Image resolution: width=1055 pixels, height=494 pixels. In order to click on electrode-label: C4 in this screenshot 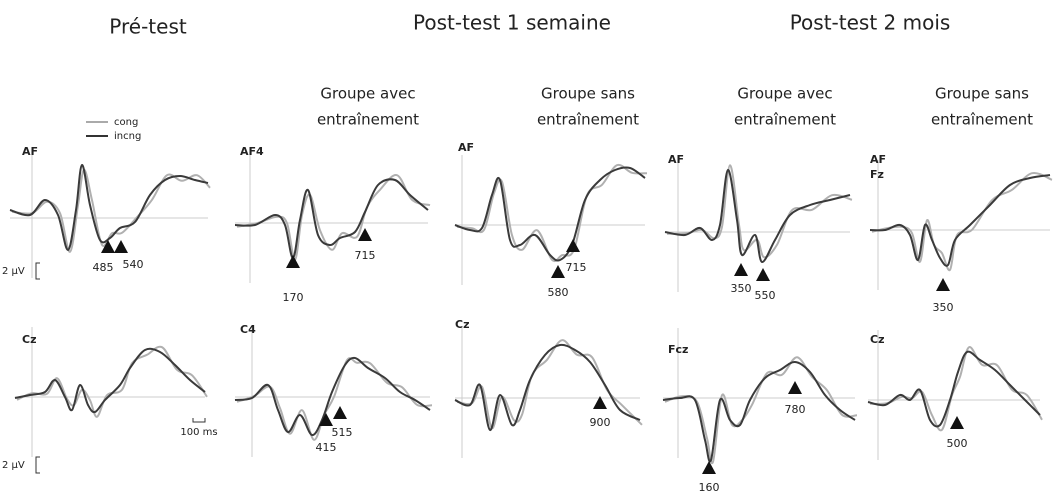, I will do `click(248, 329)`.